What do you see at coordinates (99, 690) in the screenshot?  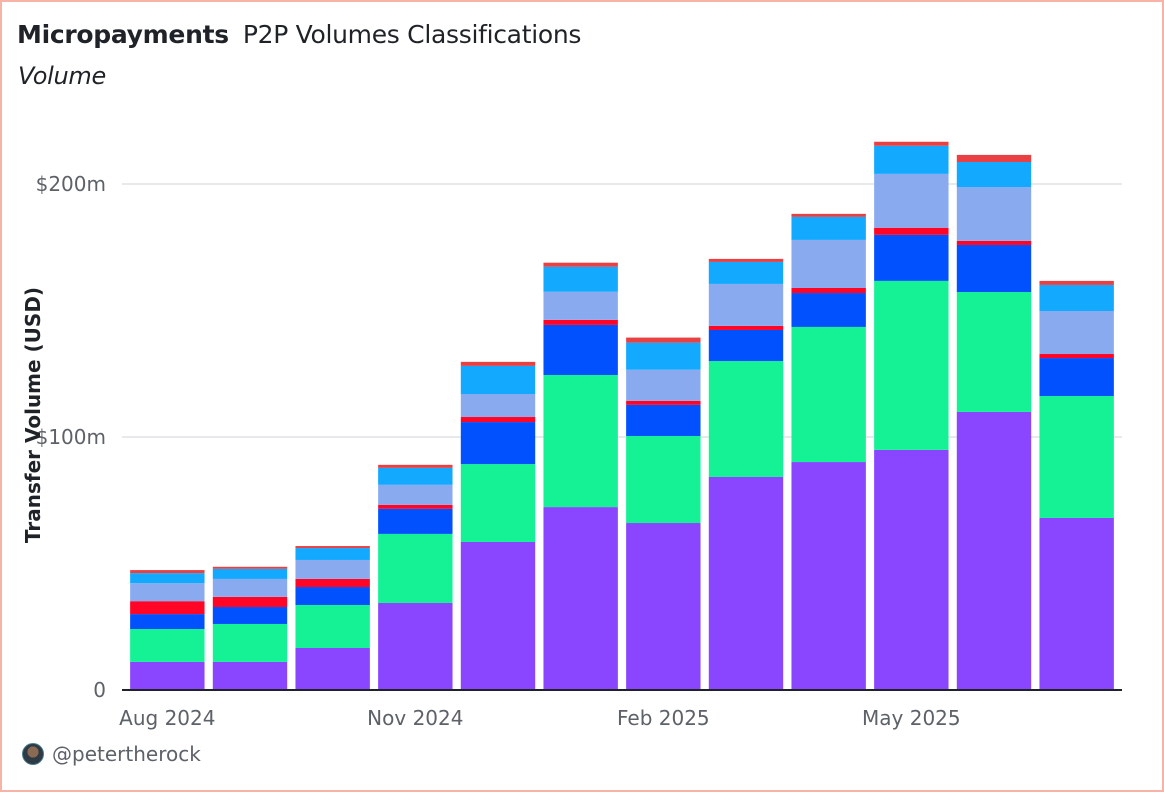 I see `y-tick-label: 0` at bounding box center [99, 690].